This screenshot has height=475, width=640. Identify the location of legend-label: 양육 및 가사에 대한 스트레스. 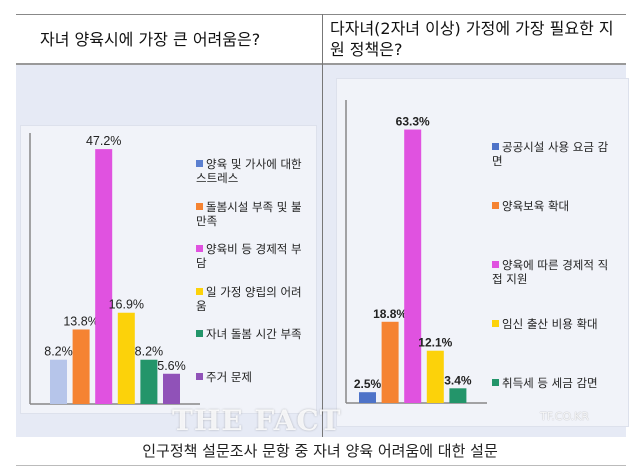
(249, 171).